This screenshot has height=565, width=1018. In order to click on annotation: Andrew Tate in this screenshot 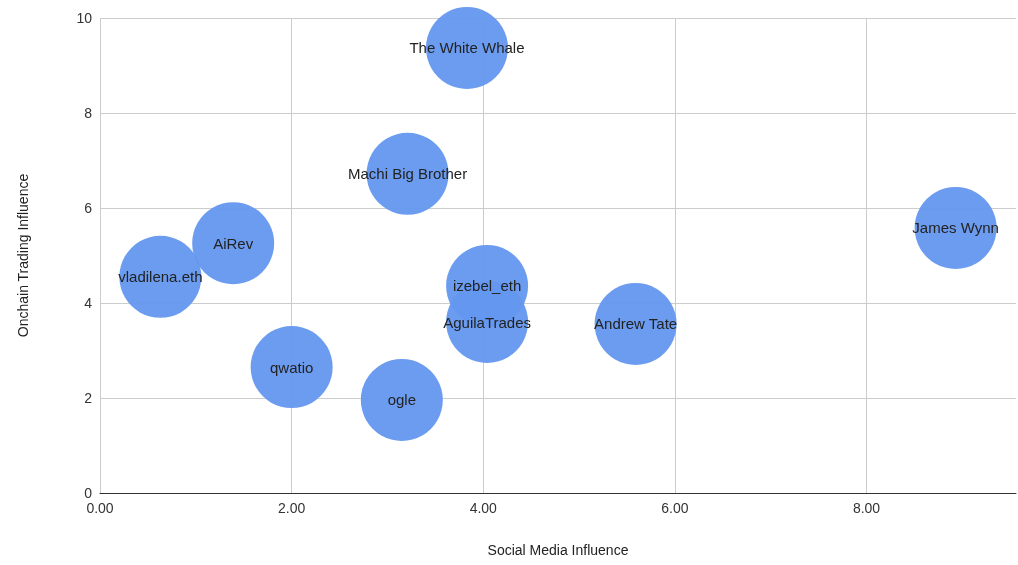, I will do `click(636, 324)`.